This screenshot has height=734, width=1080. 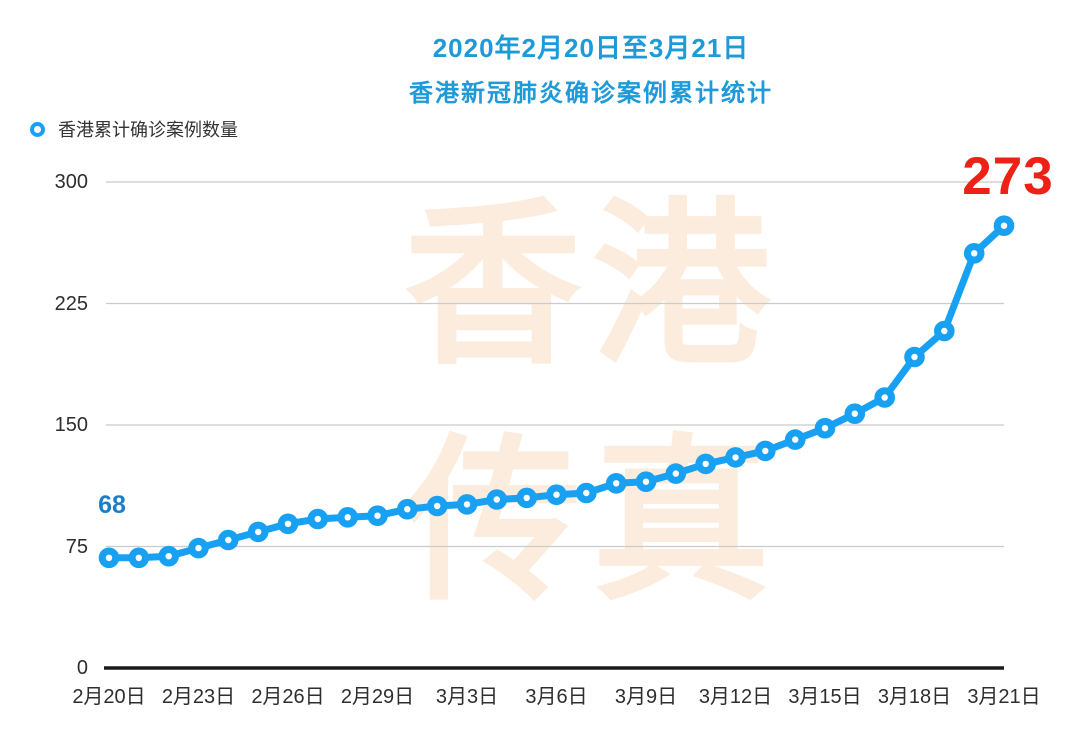 I want to click on x-tick-3月21日: 3月21日, so click(x=1004, y=697).